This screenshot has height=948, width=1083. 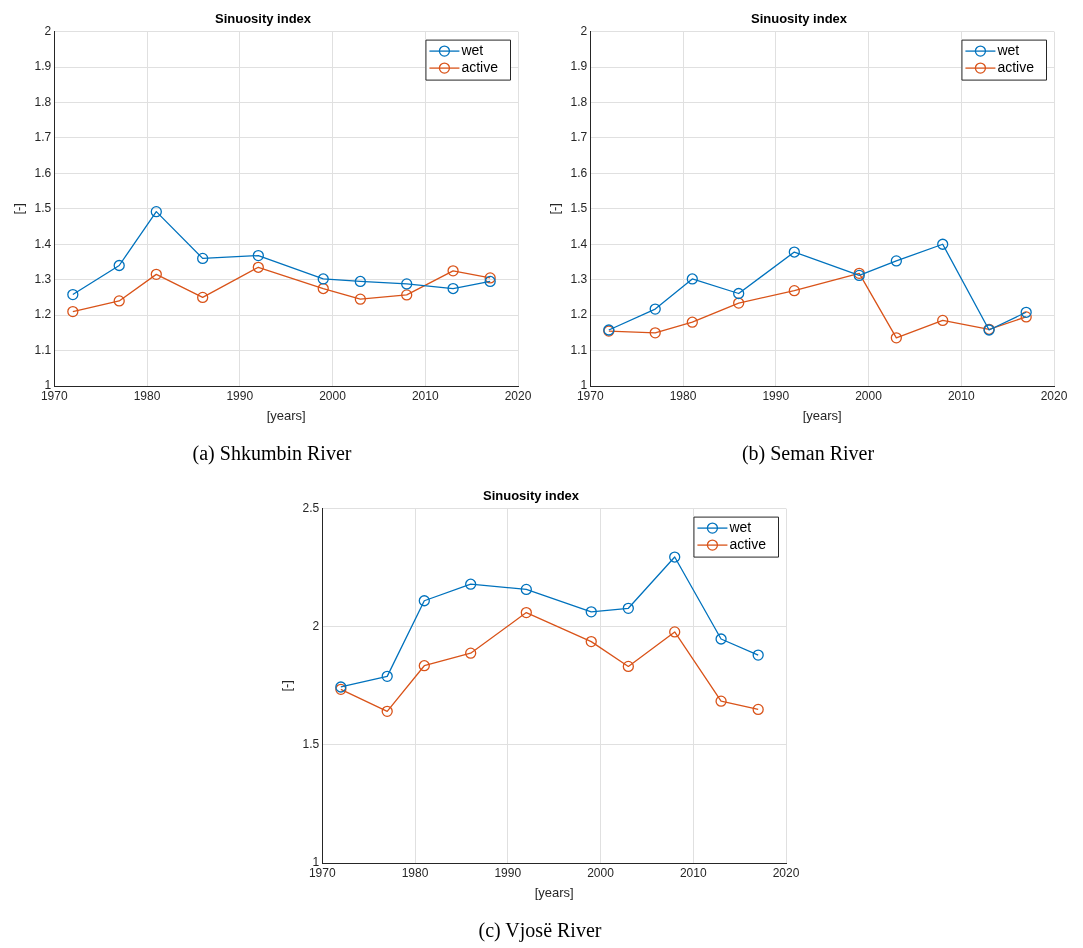 I want to click on y-tick-label: 1.1, so click(x=43, y=349).